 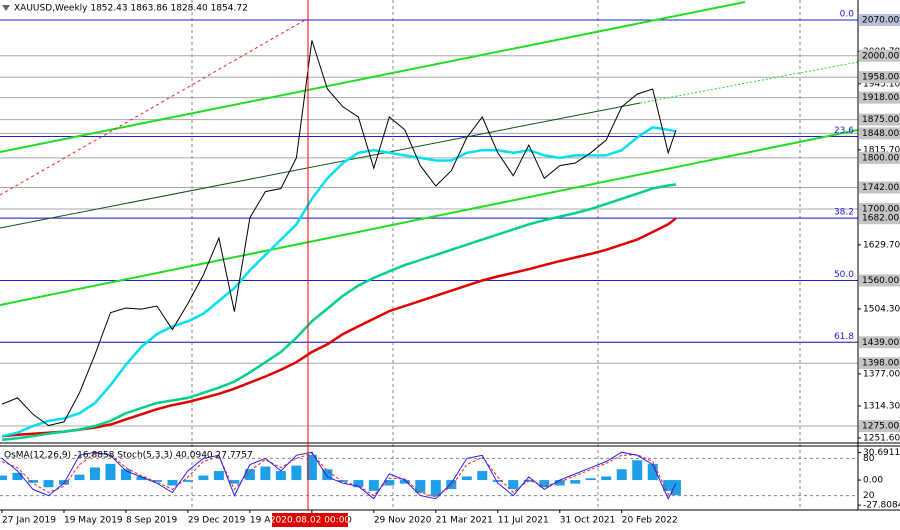 I want to click on level-label: 1439.00, so click(x=880, y=343).